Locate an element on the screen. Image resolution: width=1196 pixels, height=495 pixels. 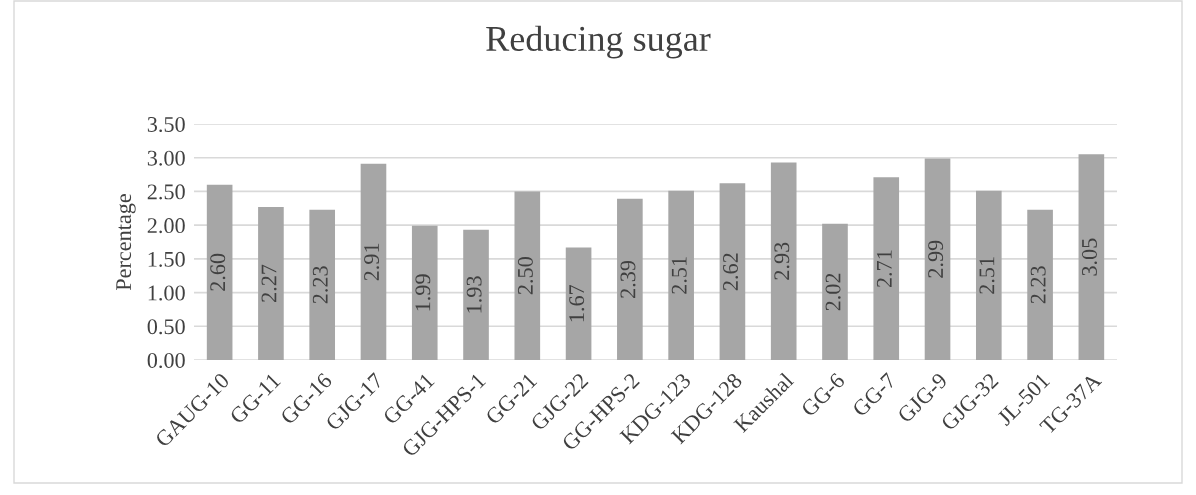
y-tick-label: 2.00 is located at coordinates (166, 226).